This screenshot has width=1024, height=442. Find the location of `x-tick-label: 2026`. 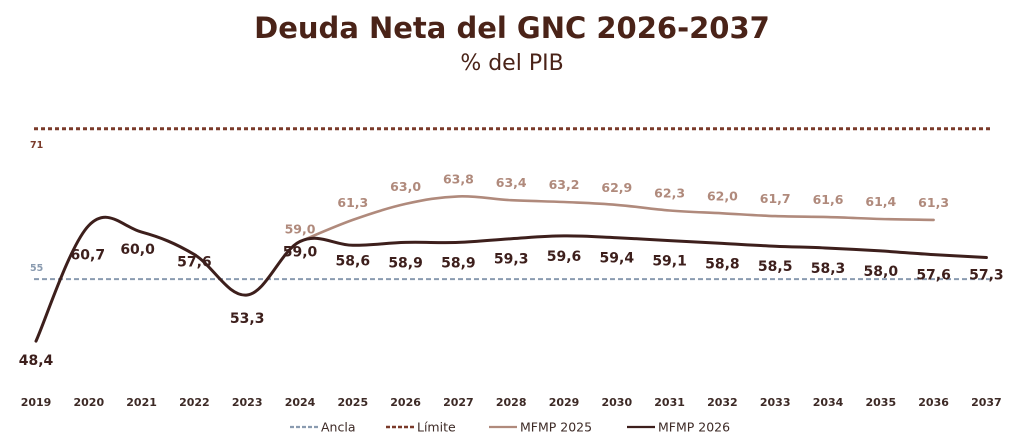

x-tick-label: 2026 is located at coordinates (405, 402).